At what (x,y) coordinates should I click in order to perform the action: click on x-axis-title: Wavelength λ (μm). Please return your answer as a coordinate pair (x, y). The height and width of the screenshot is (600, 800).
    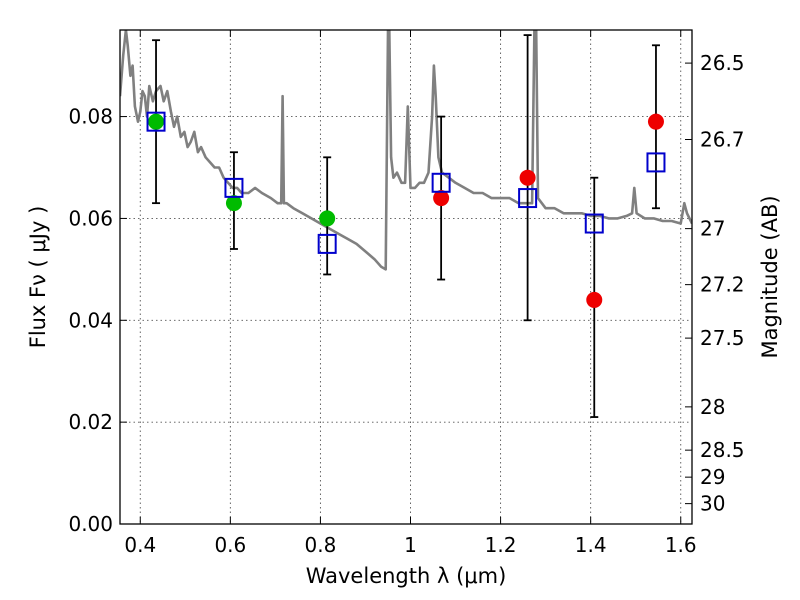
    Looking at the image, I should click on (406, 576).